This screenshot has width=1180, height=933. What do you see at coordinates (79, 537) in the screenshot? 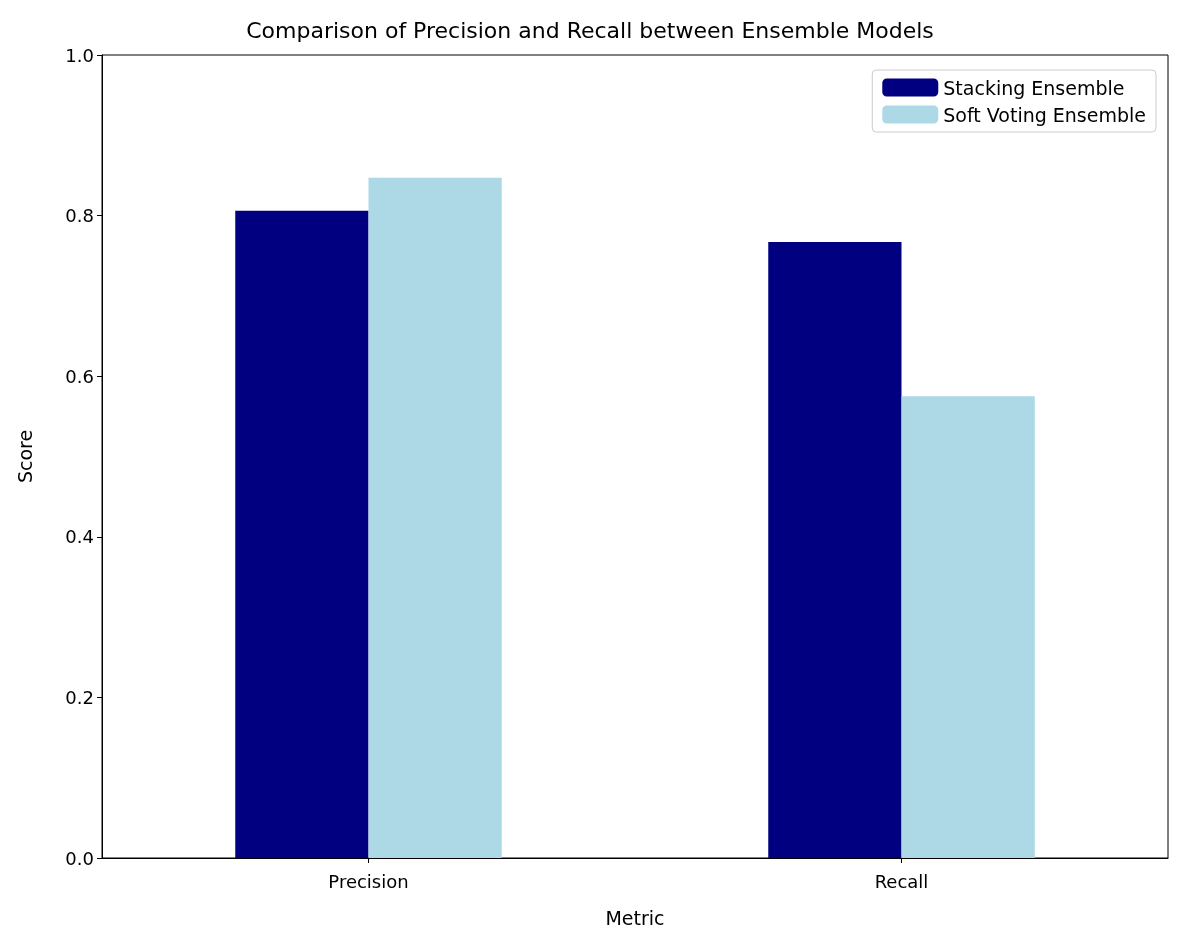
I see `y-tick-label: 0.4` at bounding box center [79, 537].